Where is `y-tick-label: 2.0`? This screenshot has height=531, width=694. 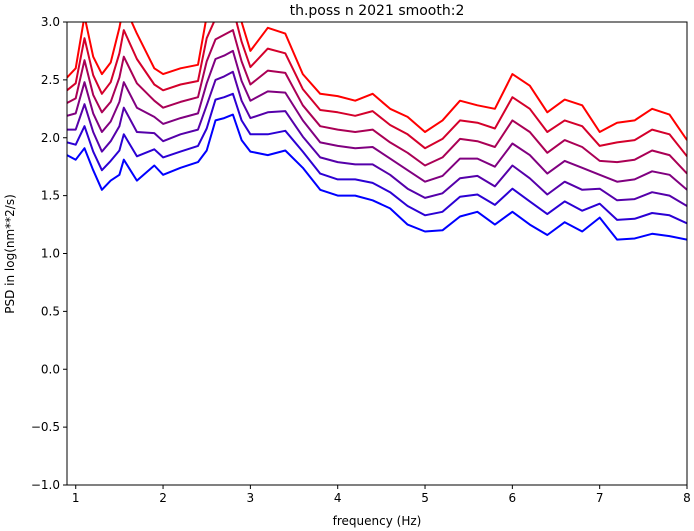 y-tick-label: 2.0 is located at coordinates (50, 138).